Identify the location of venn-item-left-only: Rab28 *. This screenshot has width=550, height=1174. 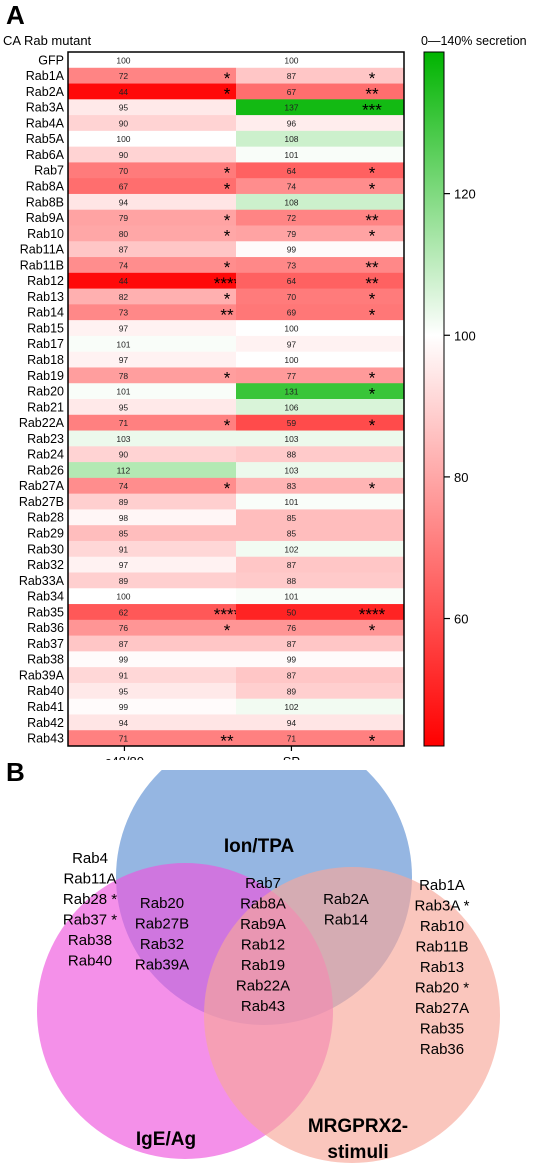
(90, 899).